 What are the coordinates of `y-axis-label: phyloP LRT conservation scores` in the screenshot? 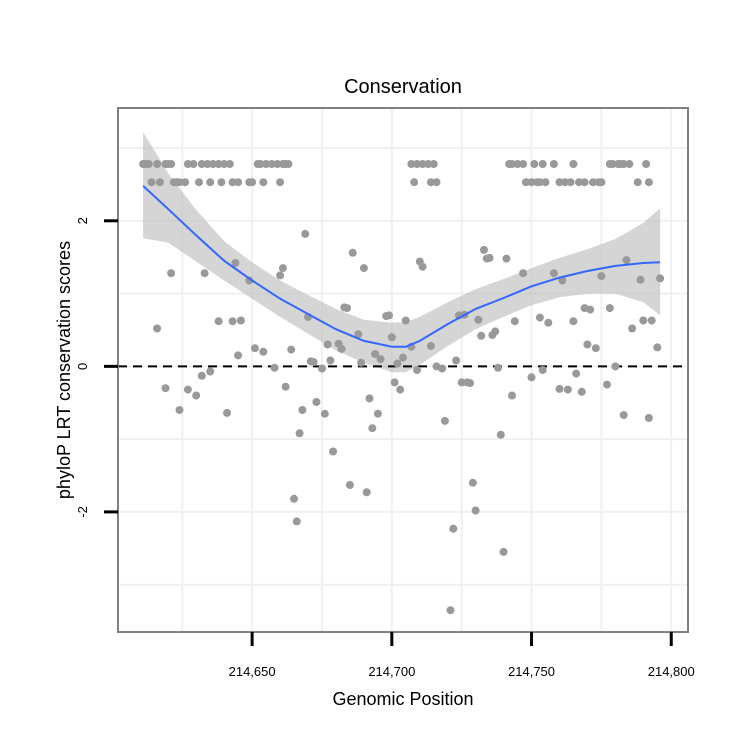 It's located at (64, 370).